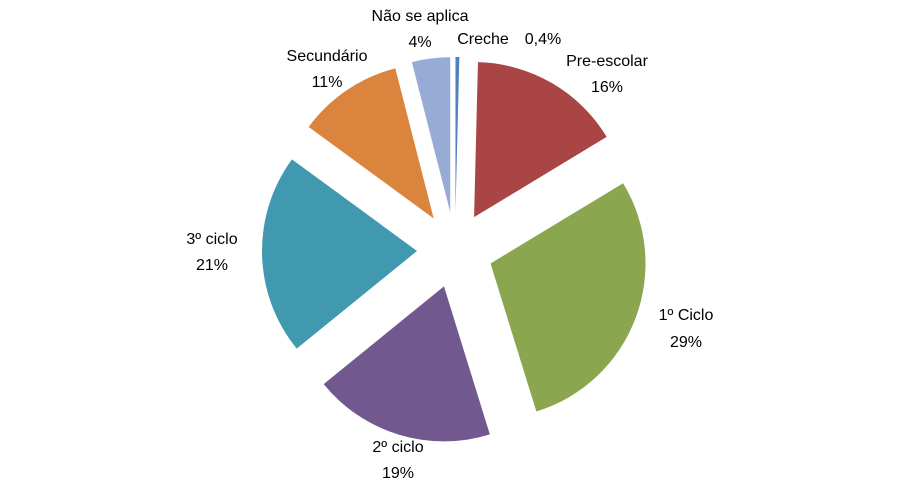 This screenshot has width=912, height=492. What do you see at coordinates (483, 39) in the screenshot?
I see `slice-label: Creche` at bounding box center [483, 39].